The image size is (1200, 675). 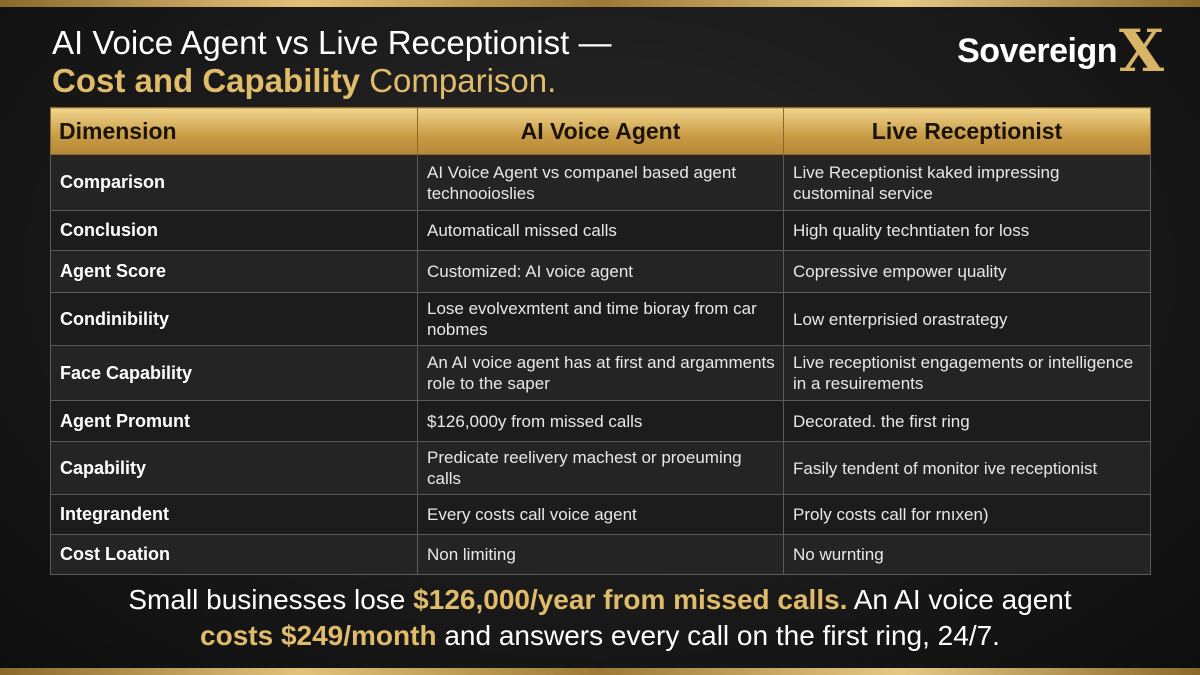 I want to click on column-header: AI Voice Agent, so click(x=600, y=131).